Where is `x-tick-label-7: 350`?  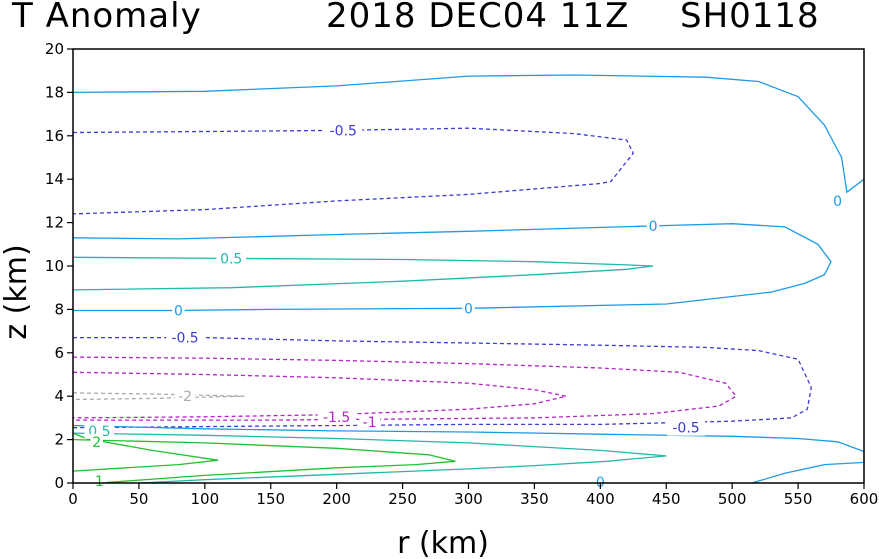
x-tick-label-7: 350 is located at coordinates (534, 499).